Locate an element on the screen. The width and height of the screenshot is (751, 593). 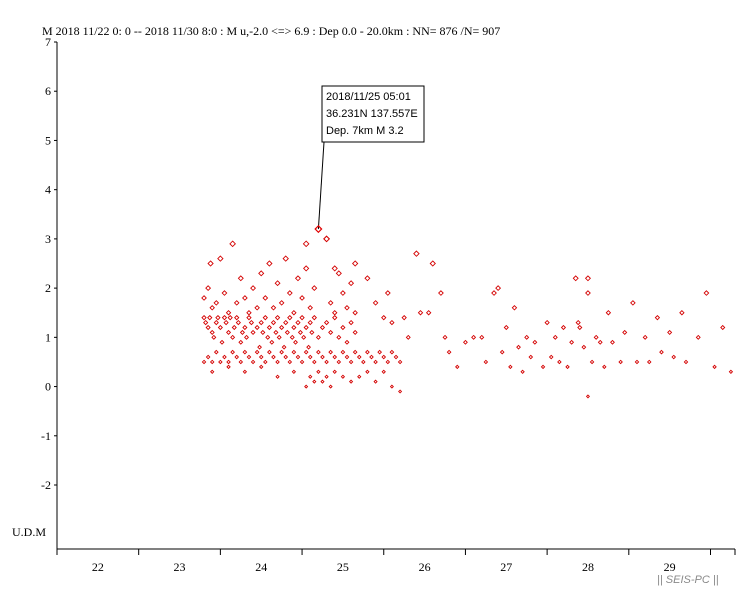
annotation-line: 36.231N 137.557E is located at coordinates (372, 114).